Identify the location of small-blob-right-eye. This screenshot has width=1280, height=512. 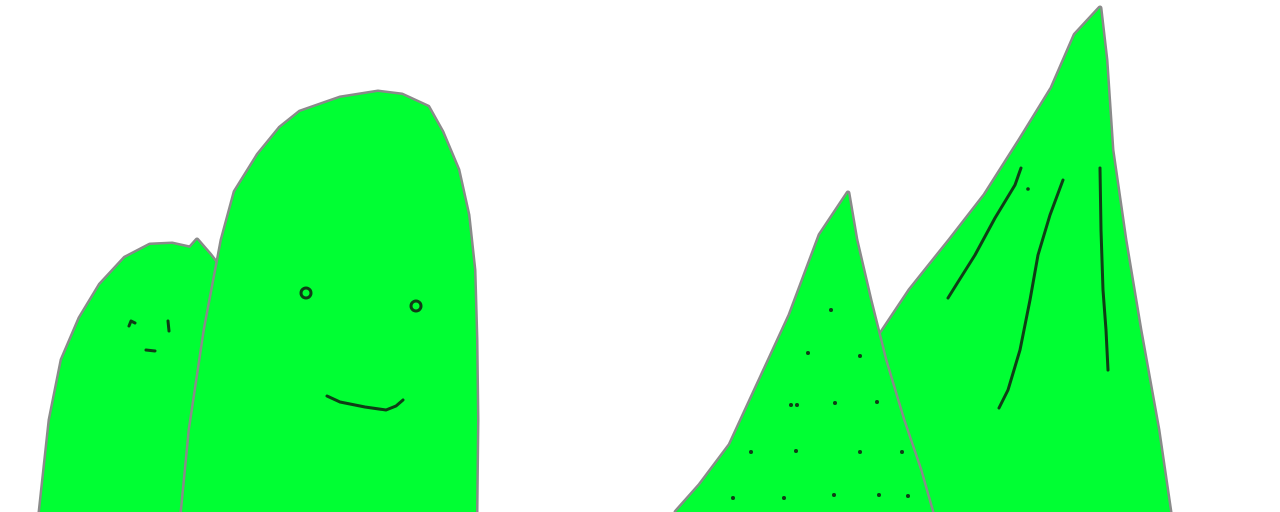
(168, 326).